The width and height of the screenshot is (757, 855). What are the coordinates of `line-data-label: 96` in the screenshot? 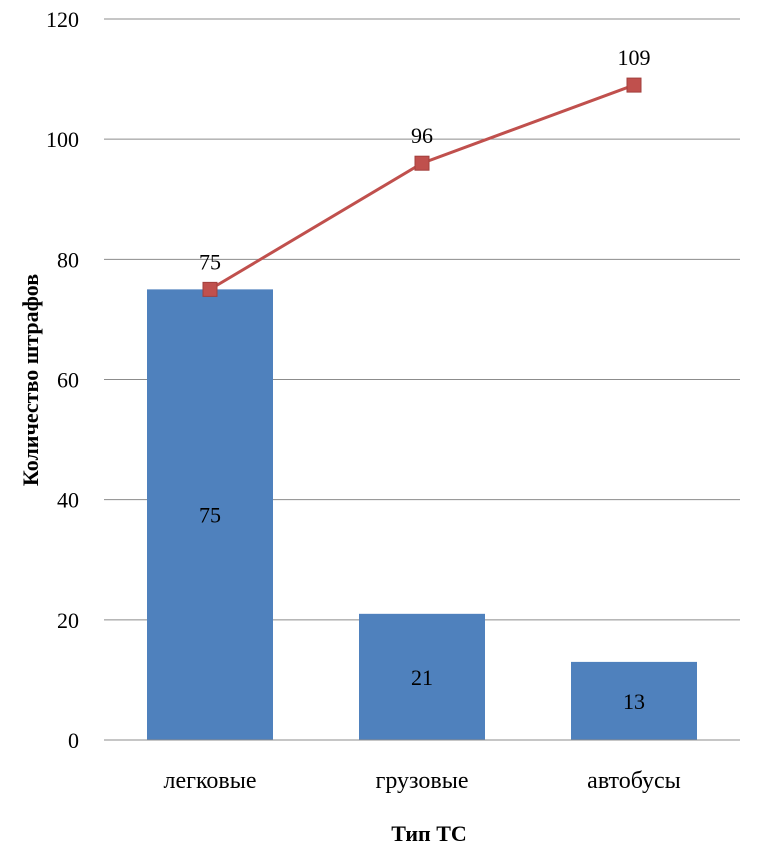 It's located at (422, 135).